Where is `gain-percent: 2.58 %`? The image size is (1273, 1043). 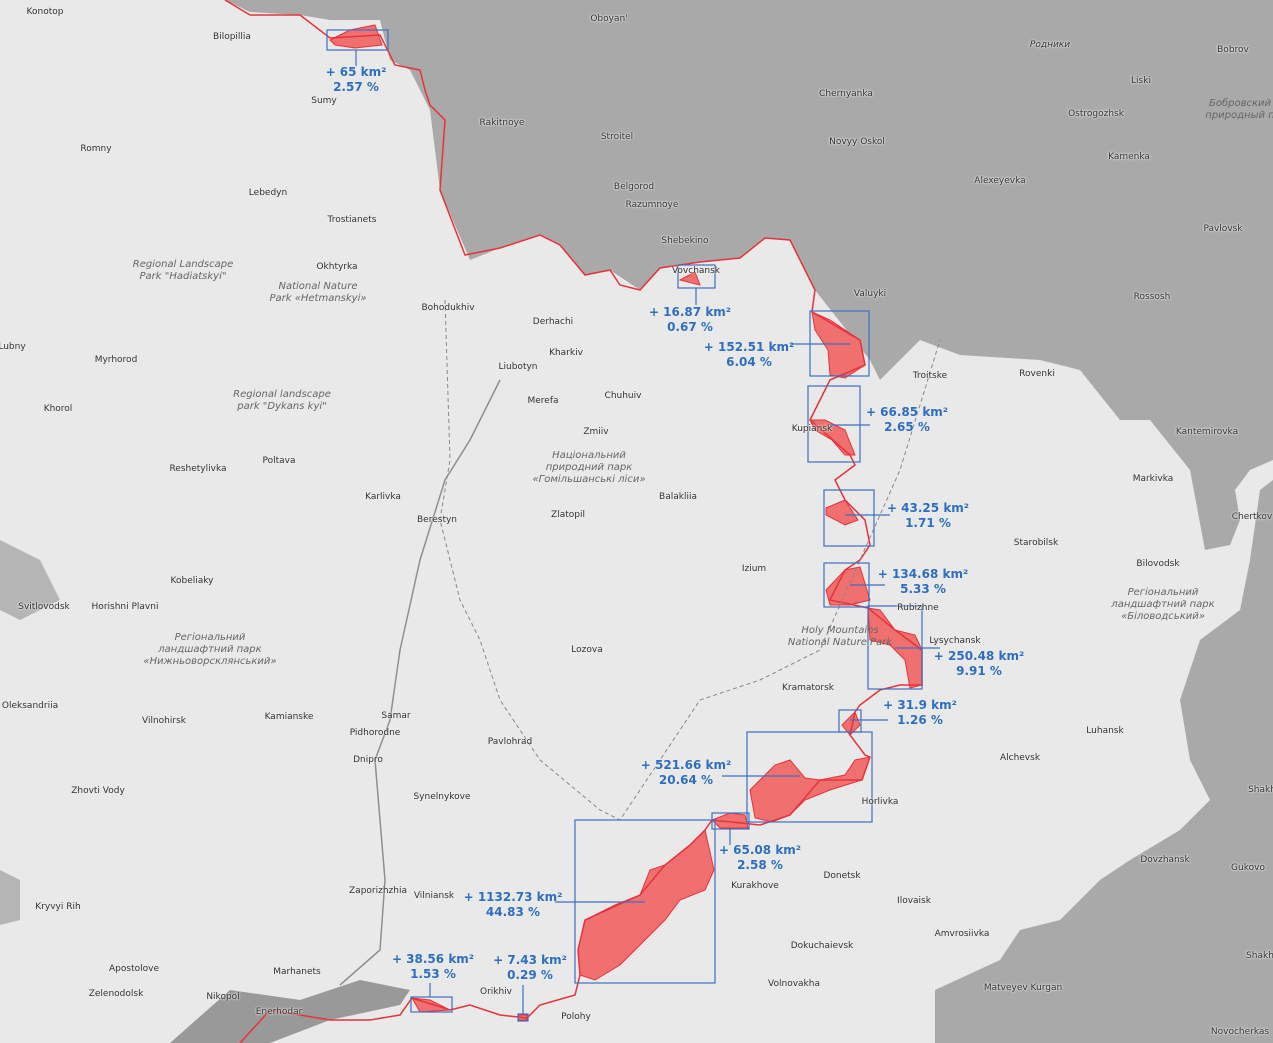
gain-percent: 2.58 % is located at coordinates (760, 865).